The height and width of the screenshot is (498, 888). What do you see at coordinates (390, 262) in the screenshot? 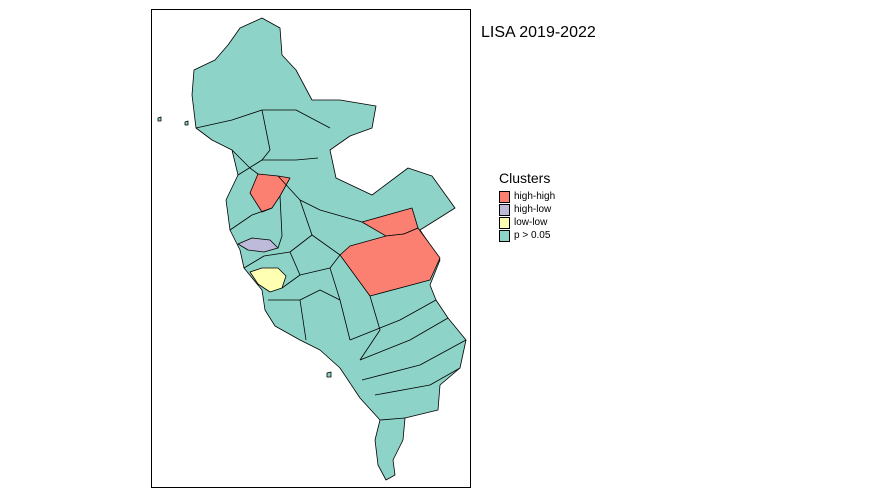
I see `region-high-high-east` at bounding box center [390, 262].